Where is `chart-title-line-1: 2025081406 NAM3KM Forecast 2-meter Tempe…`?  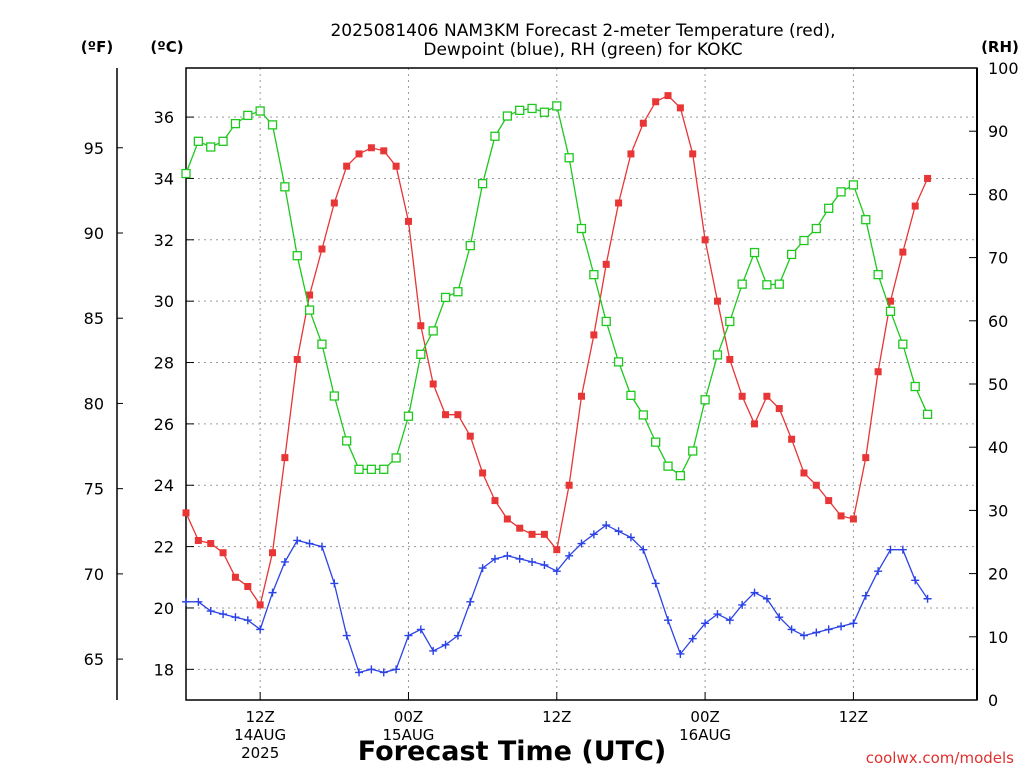 chart-title-line-1: 2025081406 NAM3KM Forecast 2-meter Tempe… is located at coordinates (582, 31).